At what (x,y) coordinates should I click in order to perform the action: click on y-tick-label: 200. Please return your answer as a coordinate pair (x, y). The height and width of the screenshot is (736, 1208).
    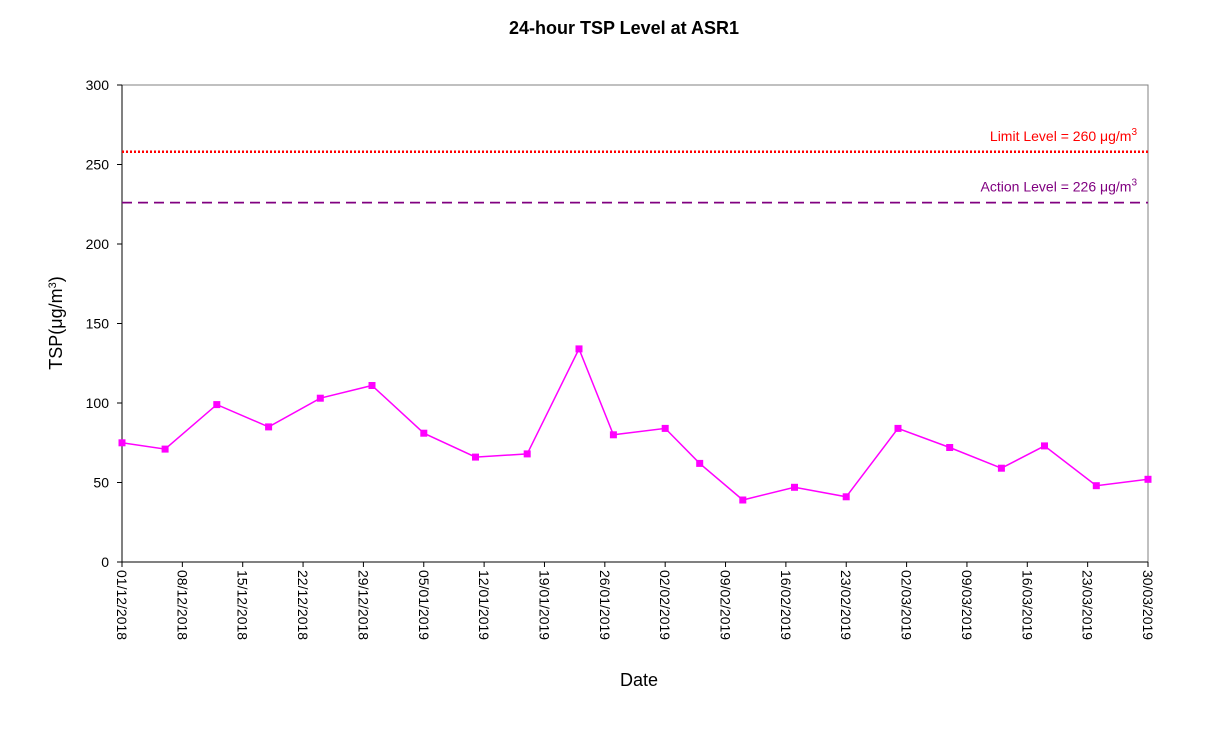
    Looking at the image, I should click on (98, 244).